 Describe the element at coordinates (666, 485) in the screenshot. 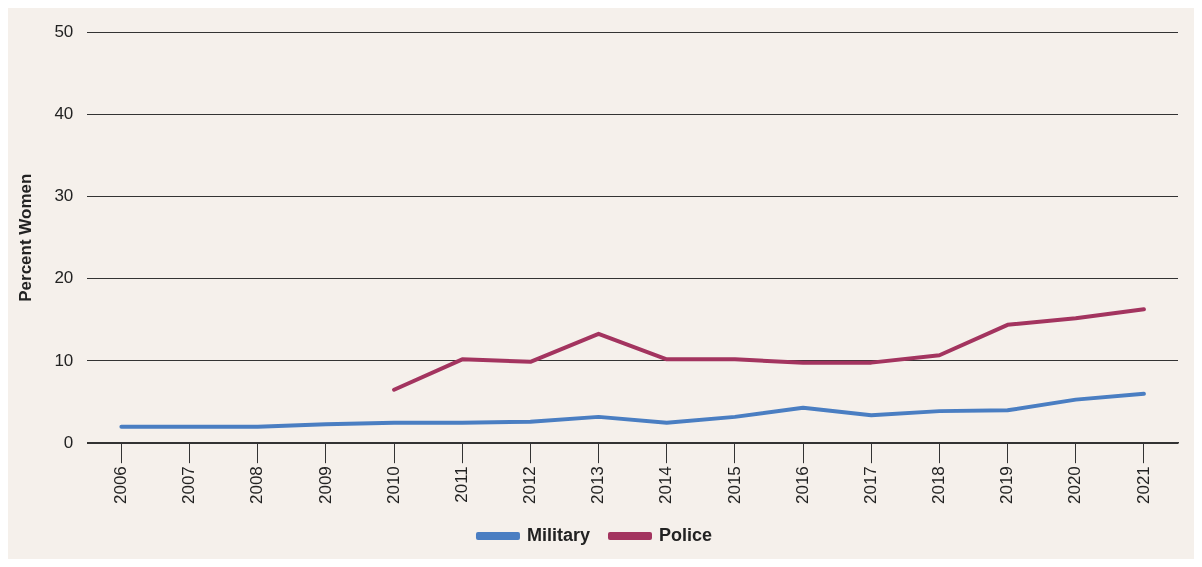

I see `x-tick-label: 2014` at that location.